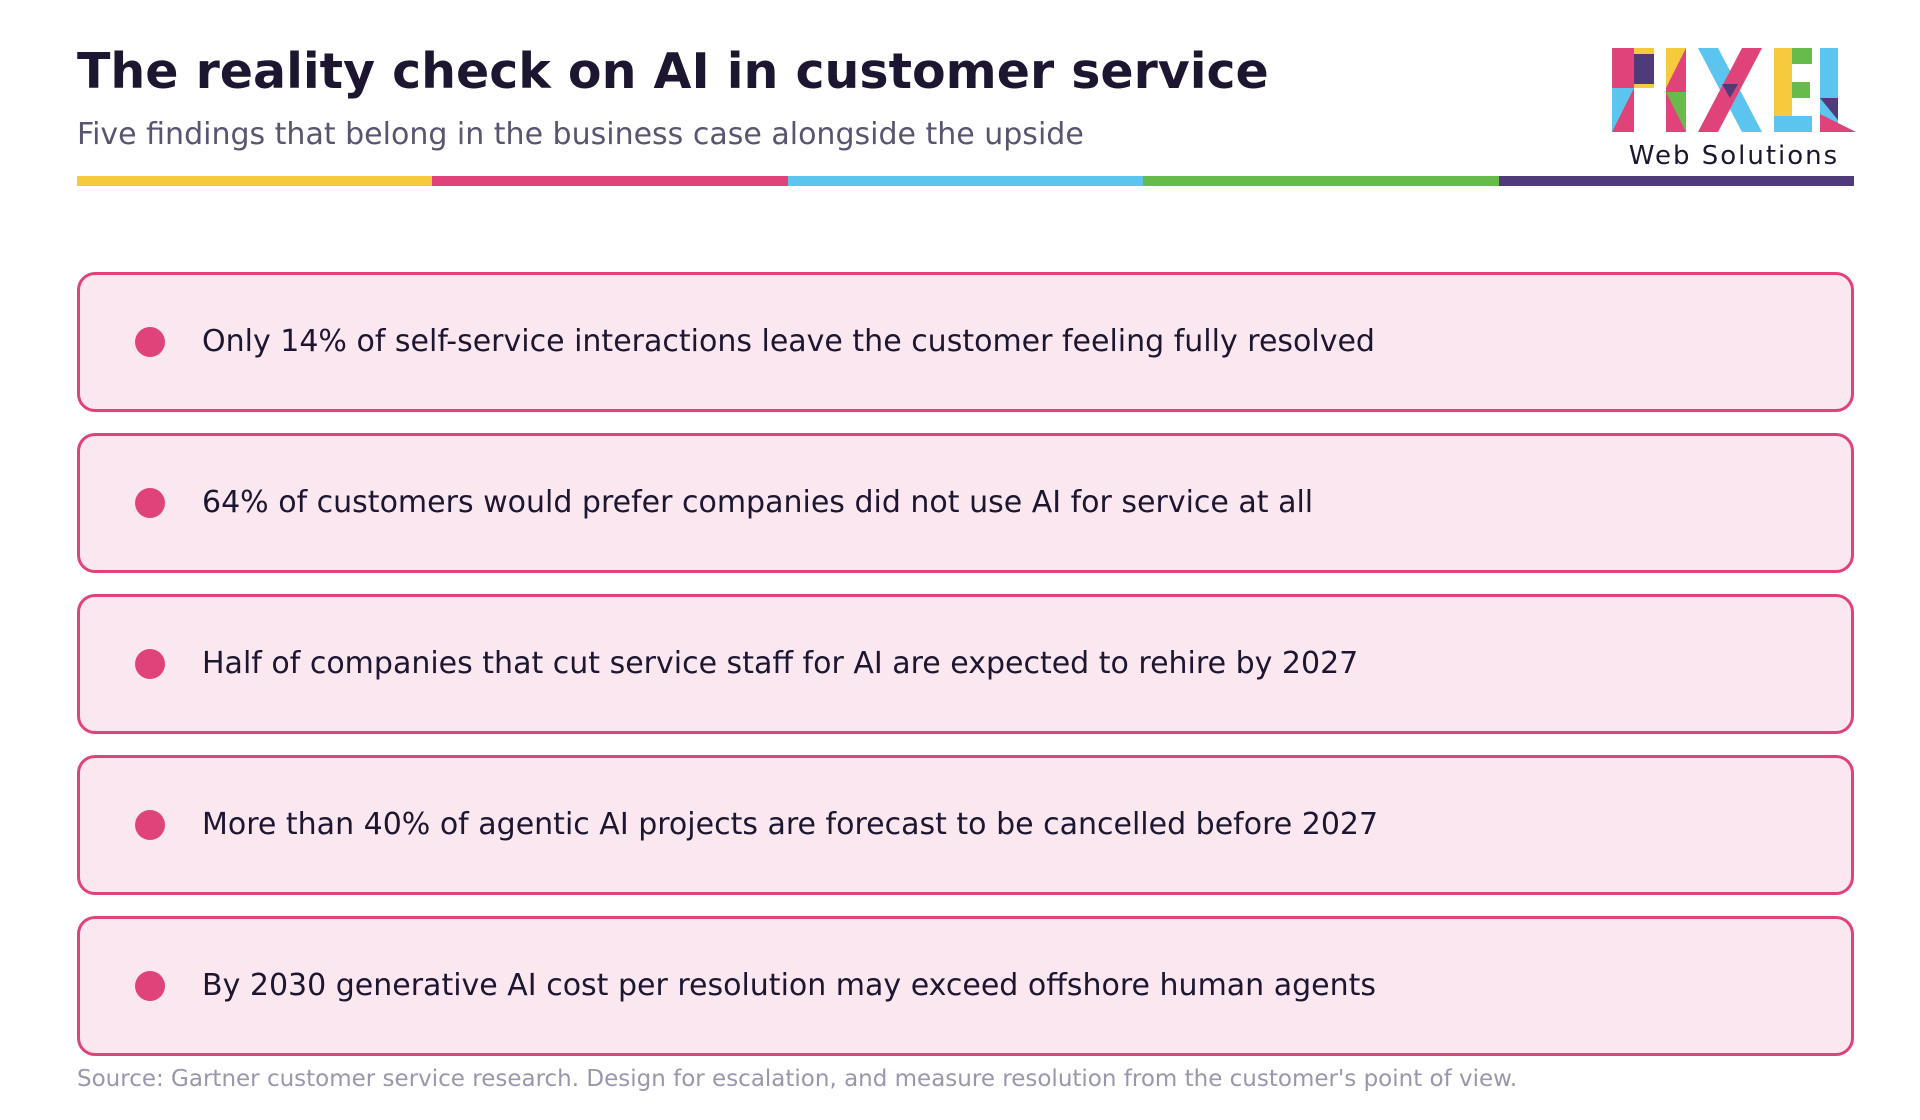 Image resolution: width=1920 pixels, height=1120 pixels. What do you see at coordinates (1676, 181) in the screenshot?
I see `rule-segment-purple` at bounding box center [1676, 181].